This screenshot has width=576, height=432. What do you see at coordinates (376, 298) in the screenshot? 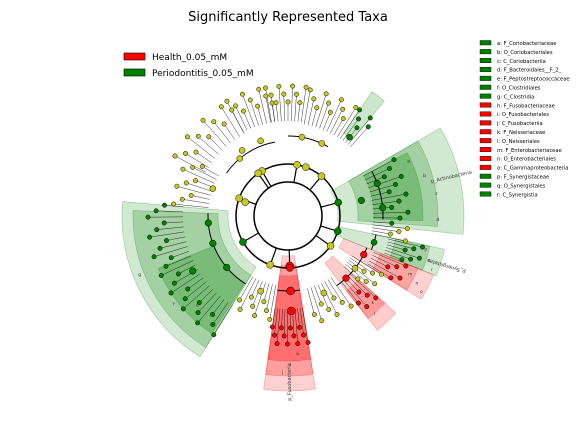
I see `node-leaf-neisseria` at bounding box center [376, 298].